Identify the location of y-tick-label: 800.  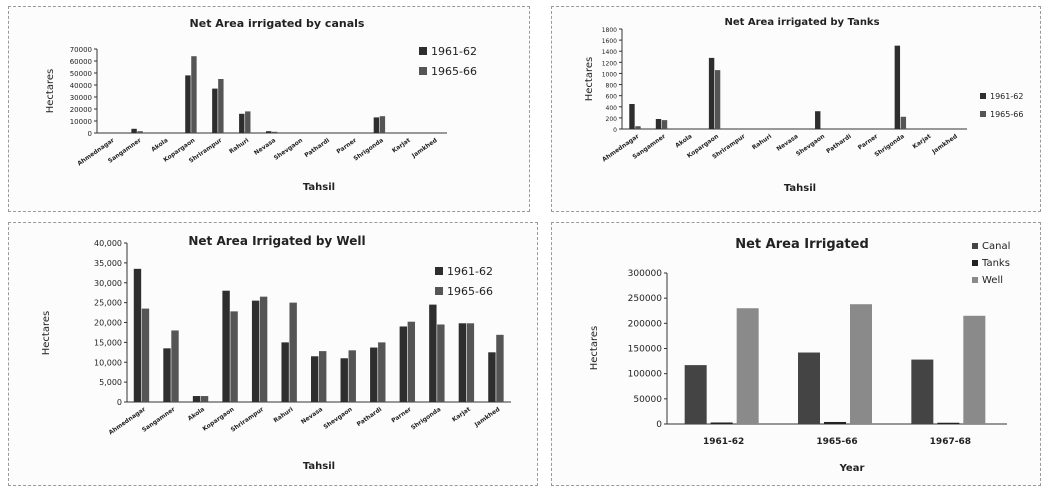
(612, 86).